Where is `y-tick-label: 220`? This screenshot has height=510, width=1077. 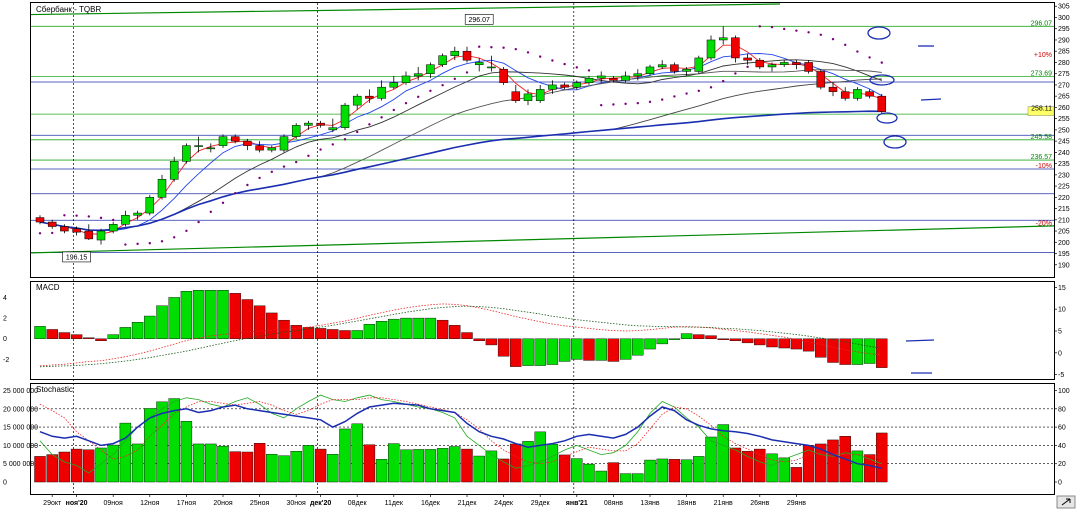
y-tick-label: 220 is located at coordinates (1064, 198).